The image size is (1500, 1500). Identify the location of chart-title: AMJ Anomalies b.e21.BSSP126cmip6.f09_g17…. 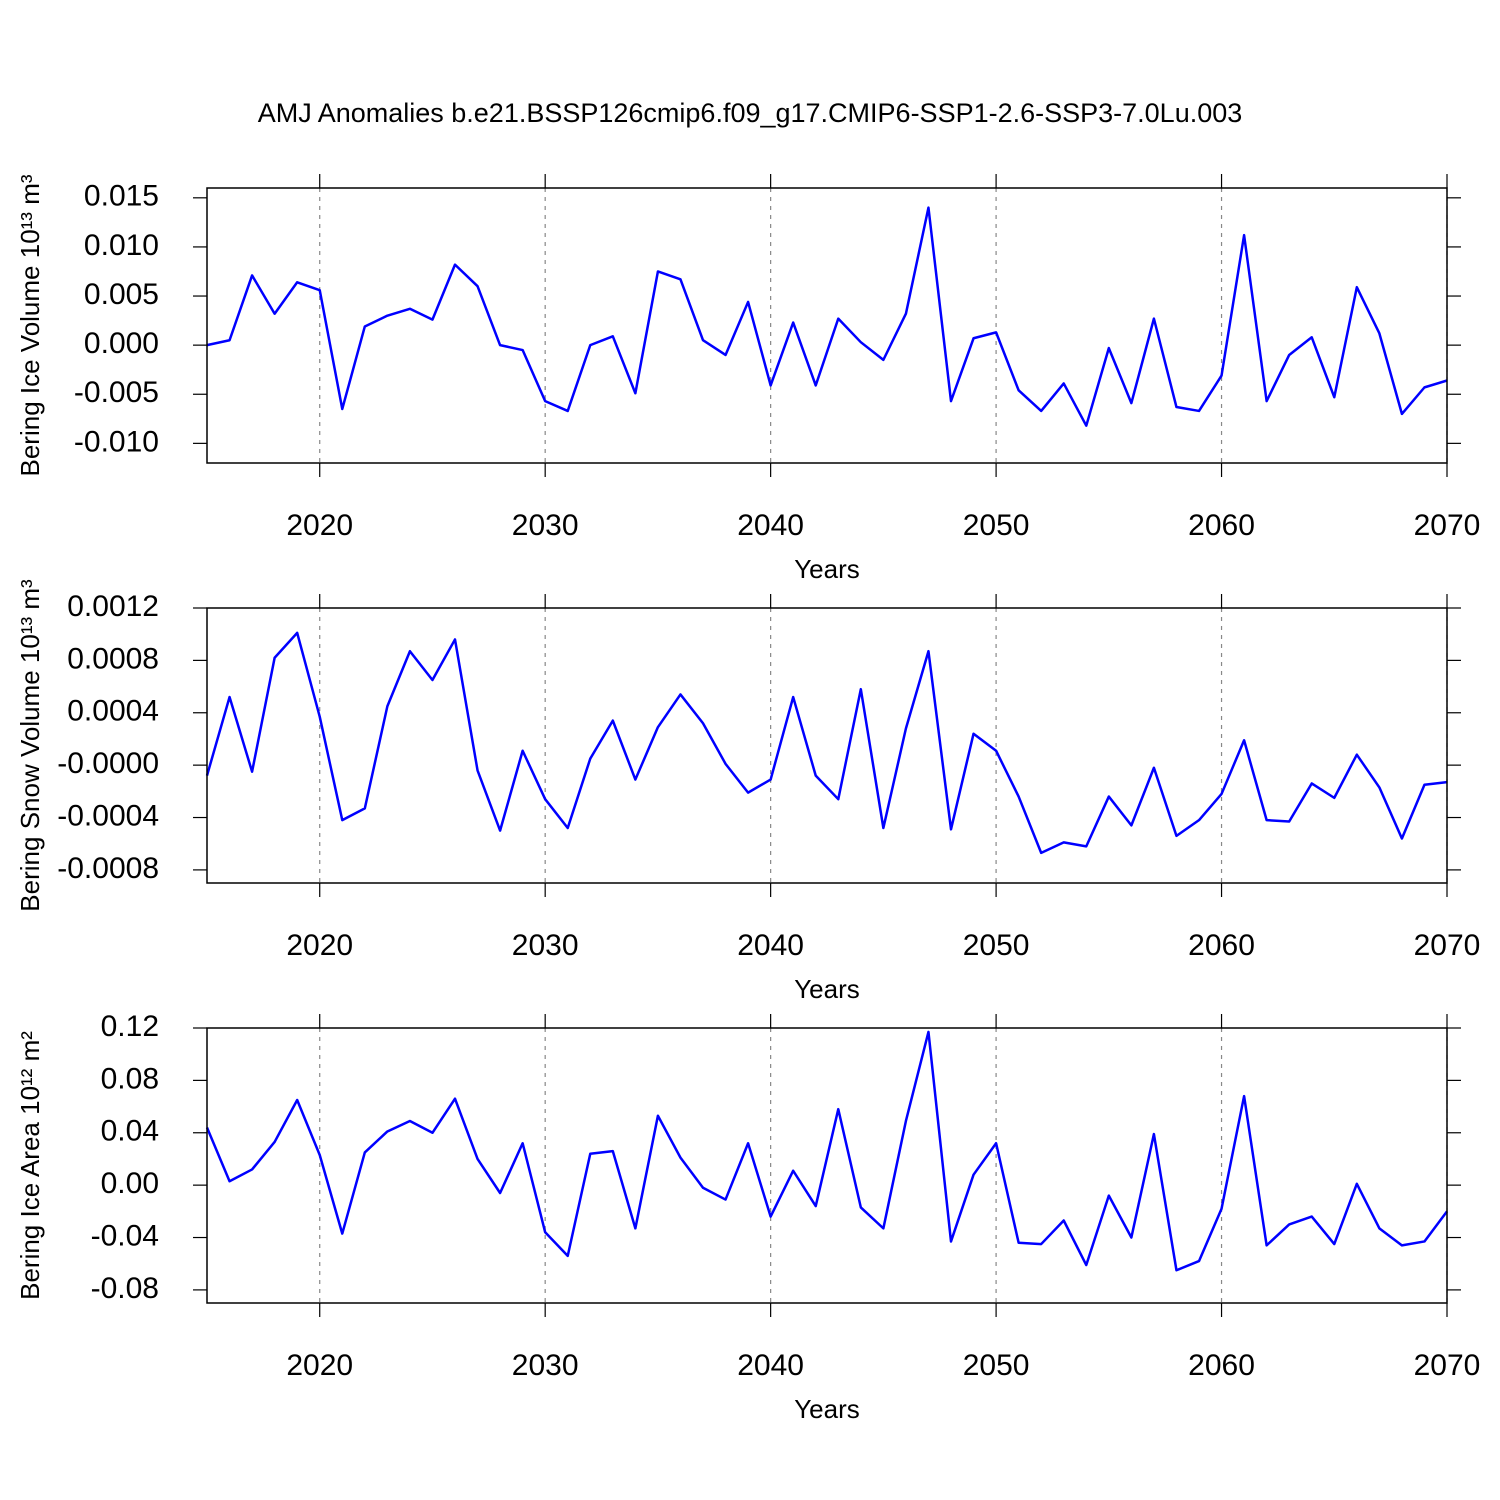
(750, 113).